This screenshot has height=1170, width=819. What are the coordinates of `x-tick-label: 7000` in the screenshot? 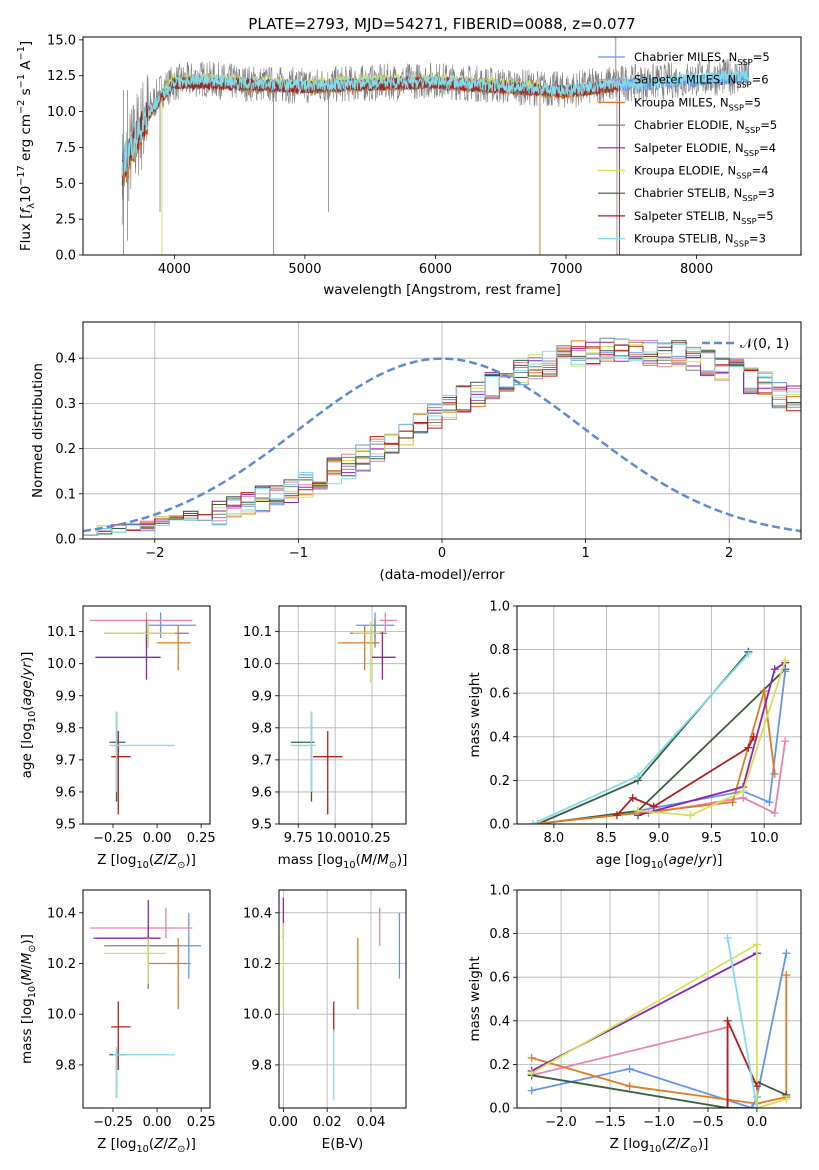 It's located at (565, 269).